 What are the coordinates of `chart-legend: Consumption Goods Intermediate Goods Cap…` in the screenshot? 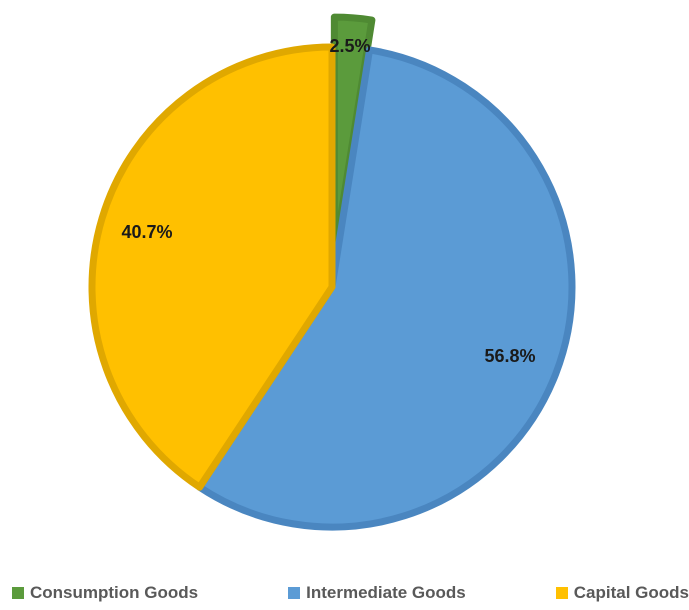 It's located at (344, 592).